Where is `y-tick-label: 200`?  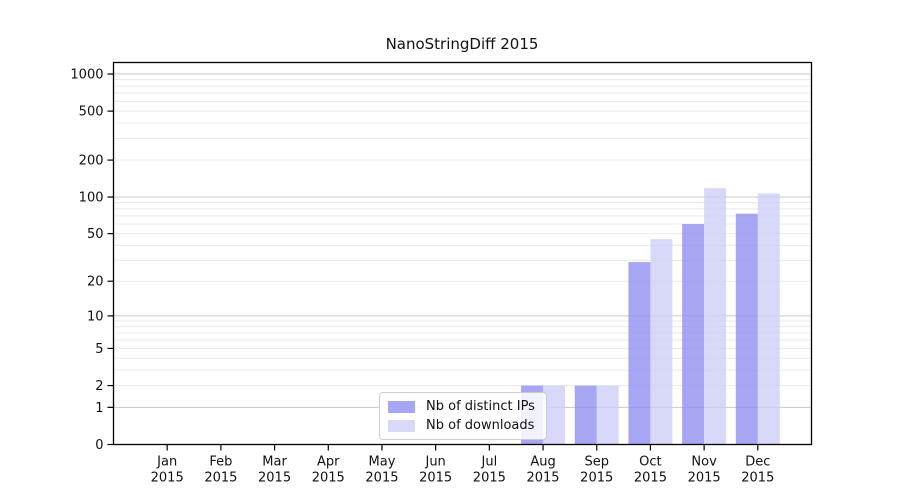 y-tick-label: 200 is located at coordinates (91, 161).